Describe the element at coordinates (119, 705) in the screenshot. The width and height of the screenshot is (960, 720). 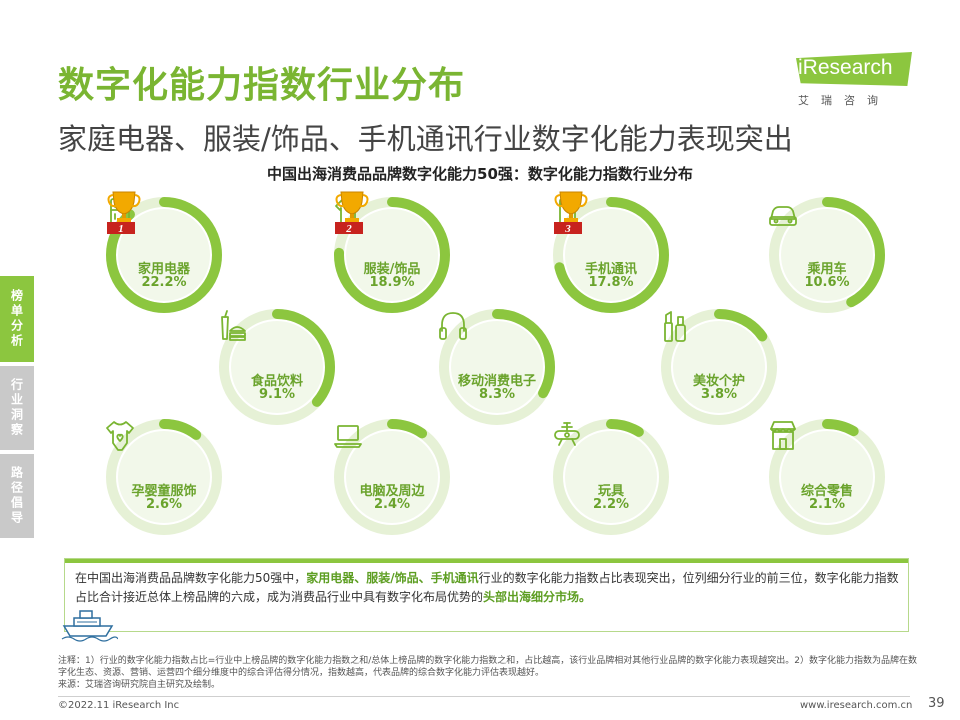
I see `copyright: ©2022.11 iResearch Inc` at that location.